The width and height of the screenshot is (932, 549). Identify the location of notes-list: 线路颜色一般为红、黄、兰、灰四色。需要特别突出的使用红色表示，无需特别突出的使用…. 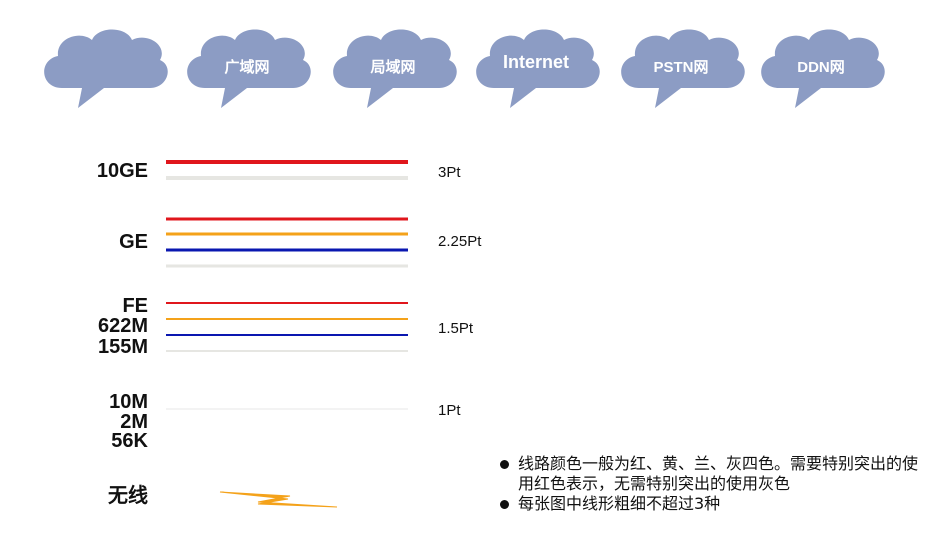
(715, 484).